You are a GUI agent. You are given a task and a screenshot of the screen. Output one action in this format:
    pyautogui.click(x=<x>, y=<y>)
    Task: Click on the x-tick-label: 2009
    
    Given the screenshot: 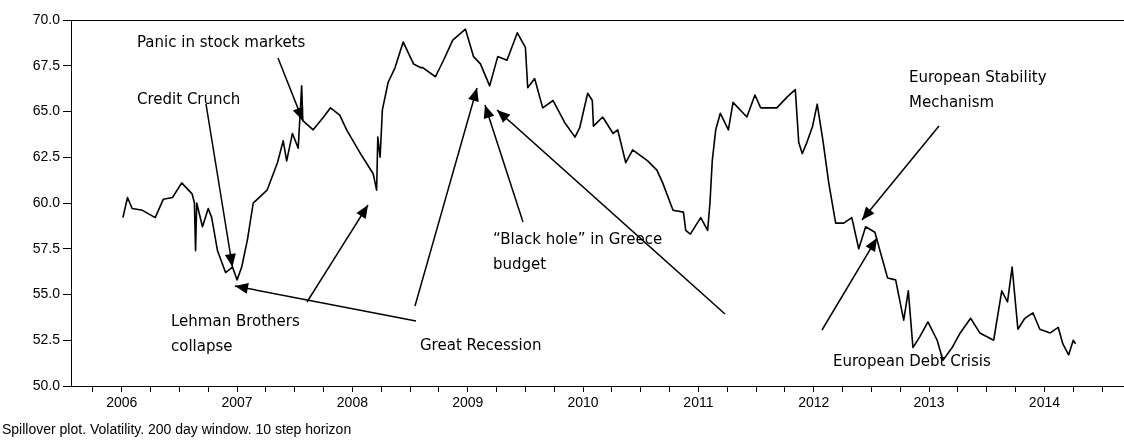 What is the action you would take?
    pyautogui.click(x=468, y=402)
    